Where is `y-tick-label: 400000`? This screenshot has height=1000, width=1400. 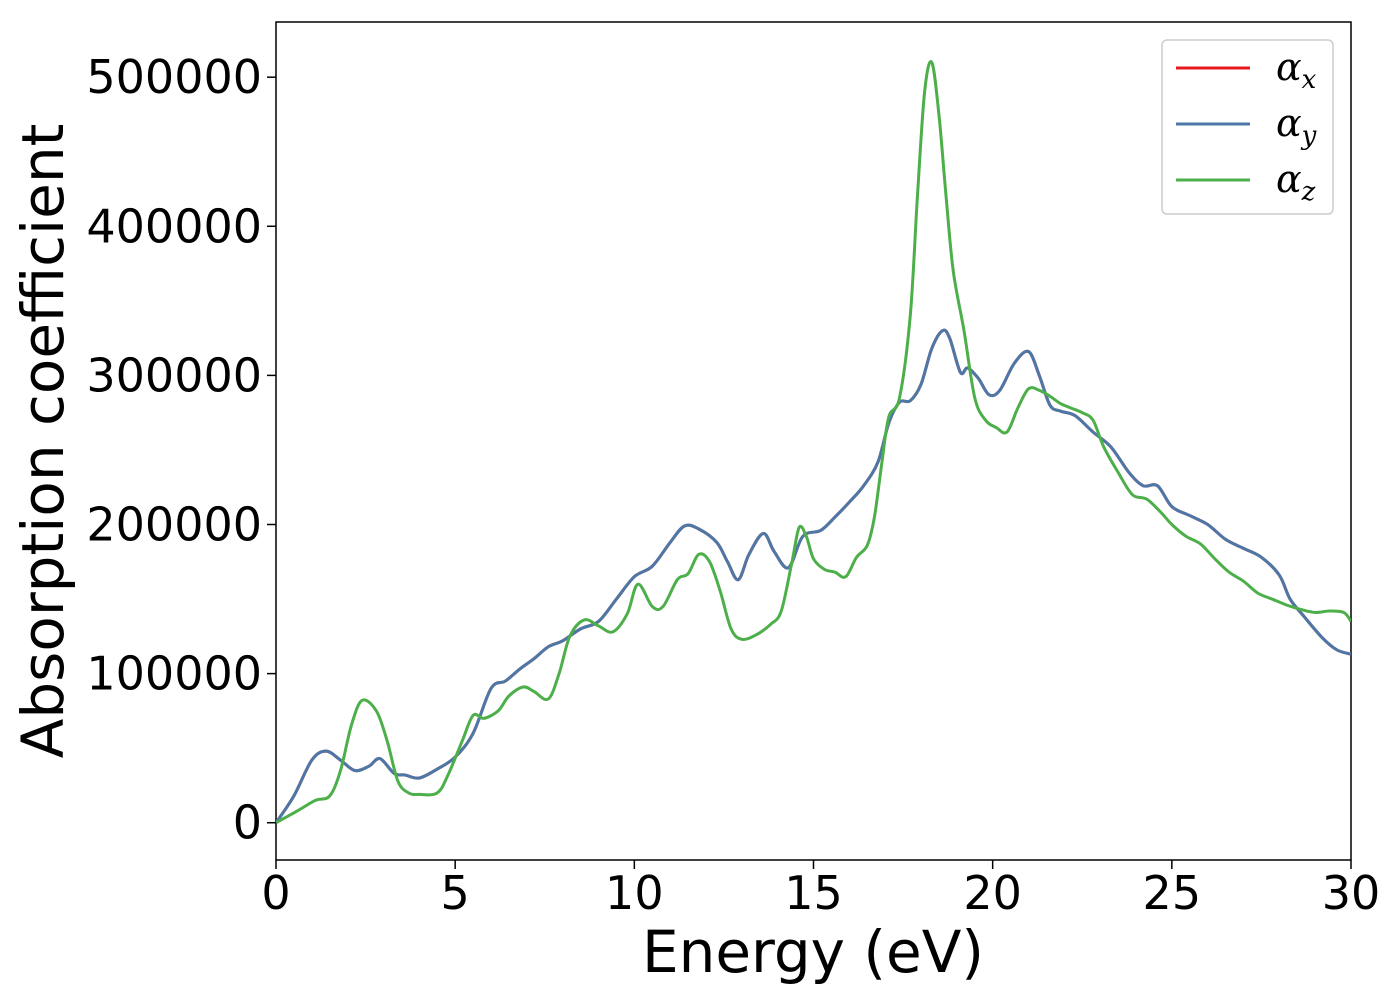
y-tick-label: 400000 is located at coordinates (174, 226).